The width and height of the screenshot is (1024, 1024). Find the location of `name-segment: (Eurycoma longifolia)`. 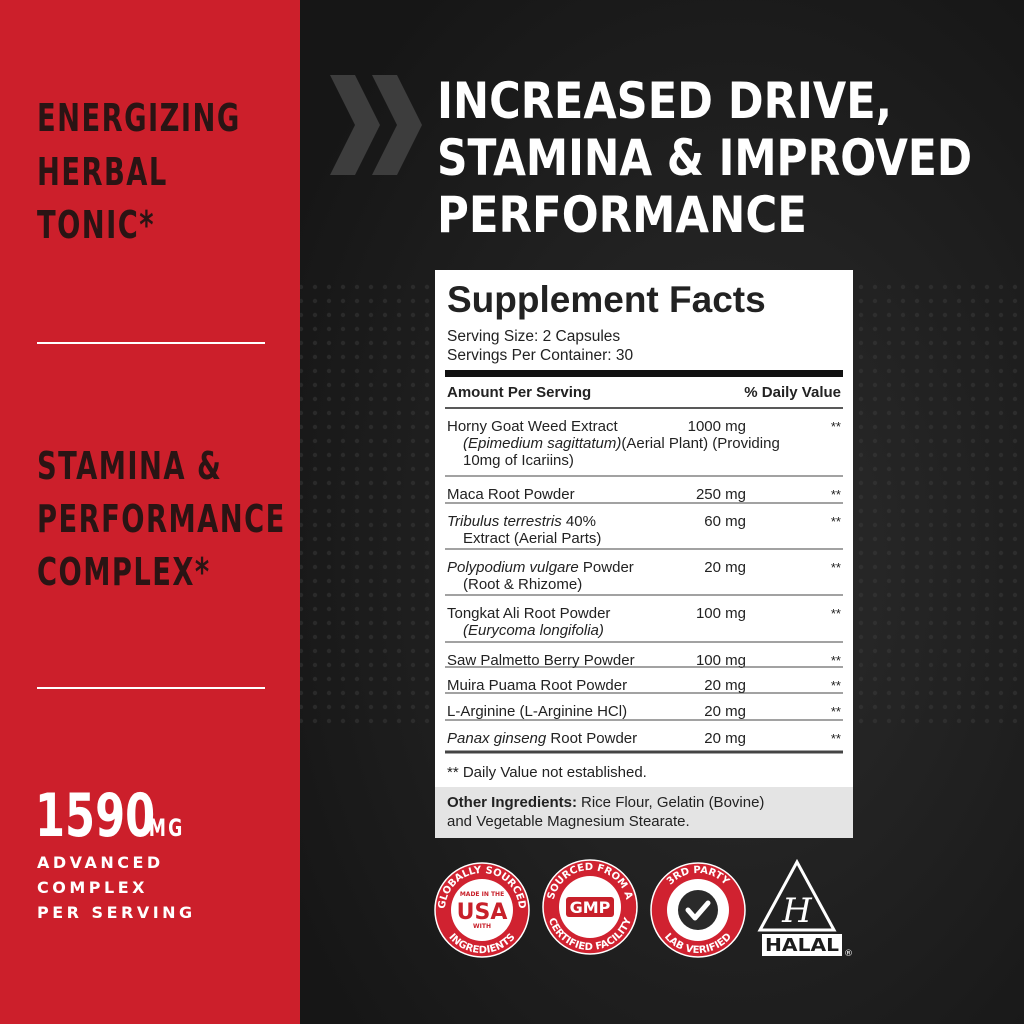

name-segment: (Eurycoma longifolia) is located at coordinates (533, 630).